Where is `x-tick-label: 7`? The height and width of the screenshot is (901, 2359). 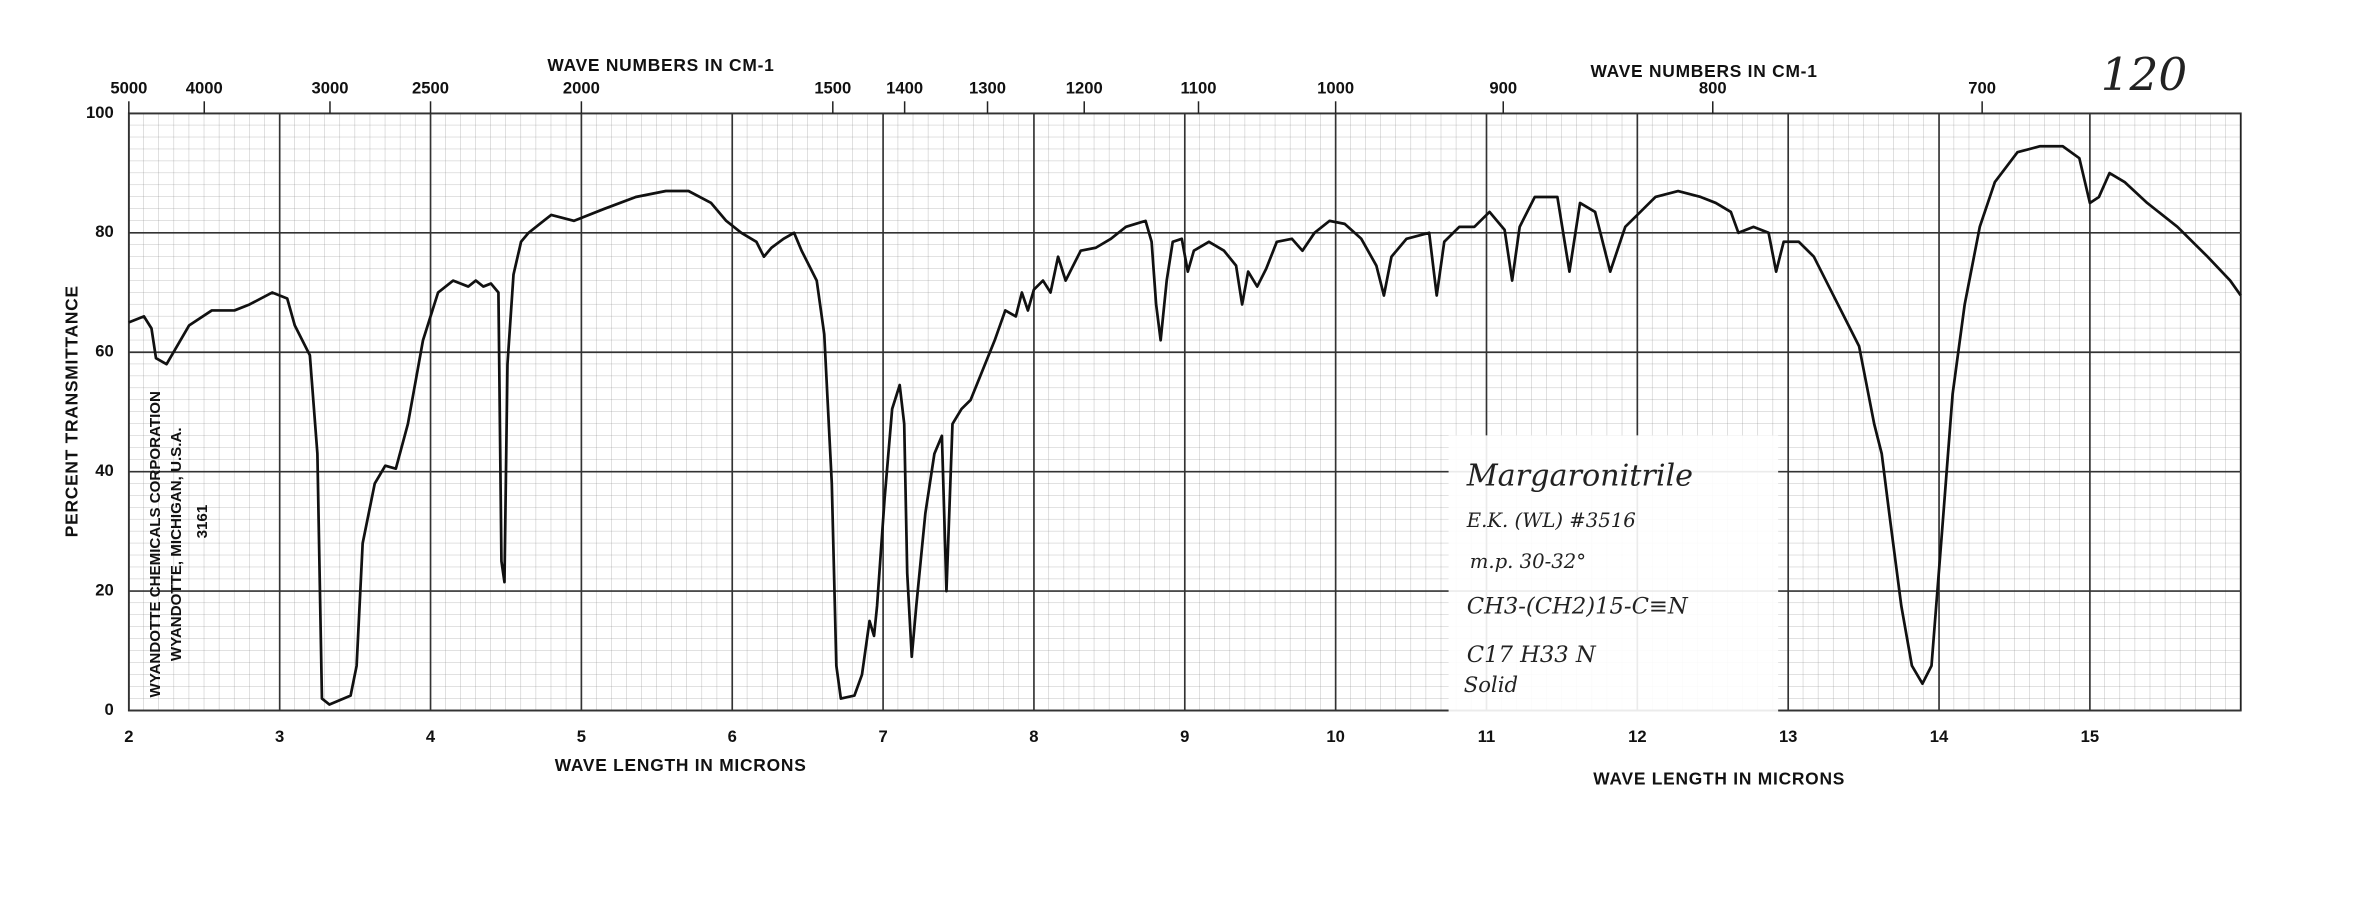 x-tick-label: 7 is located at coordinates (882, 736).